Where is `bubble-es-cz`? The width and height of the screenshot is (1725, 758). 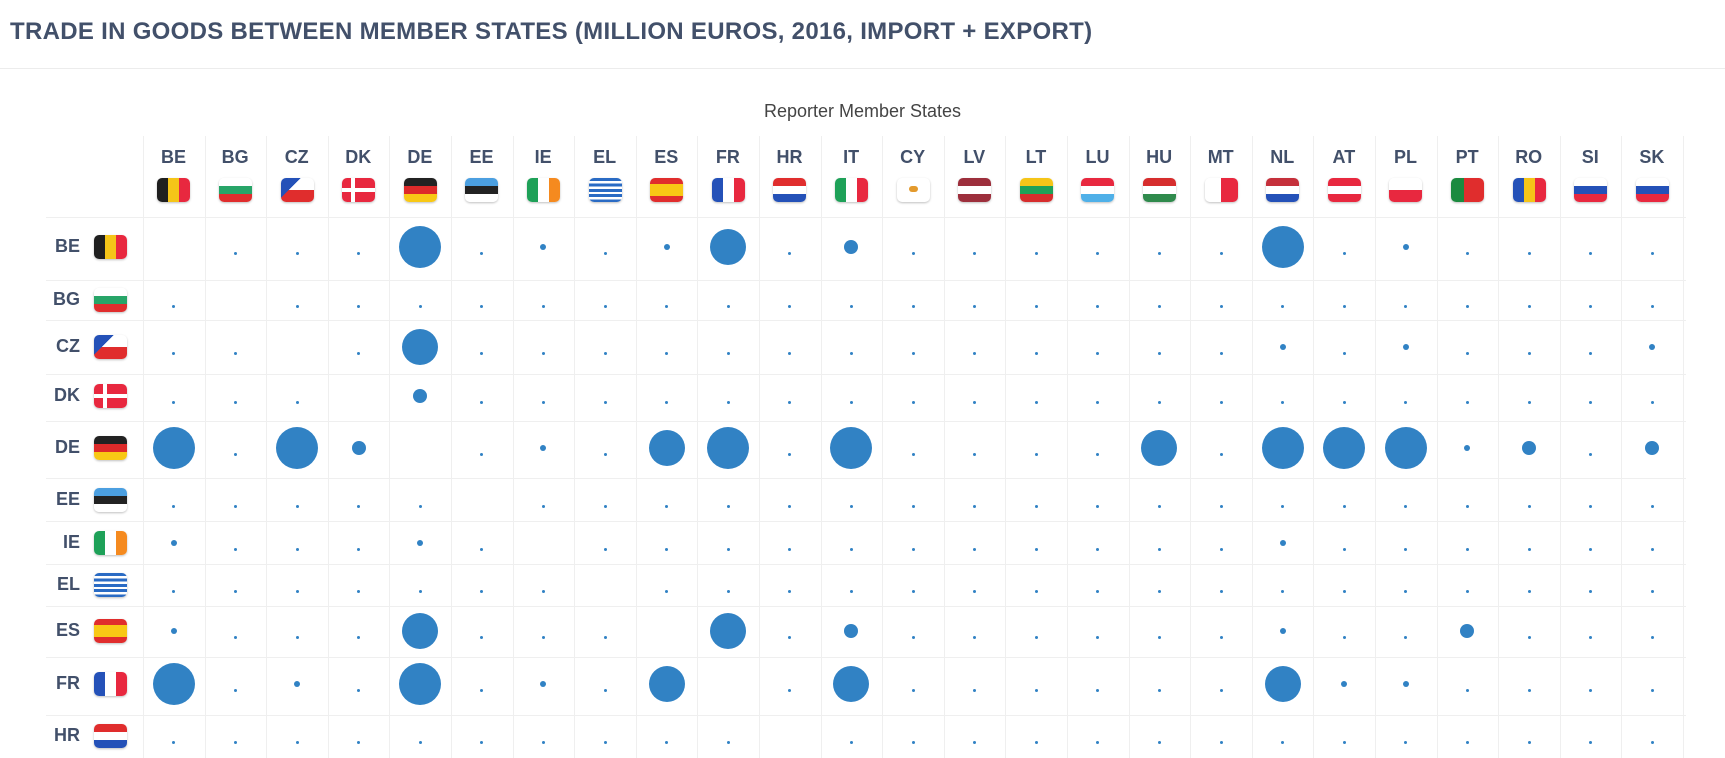
bubble-es-cz is located at coordinates (297, 637).